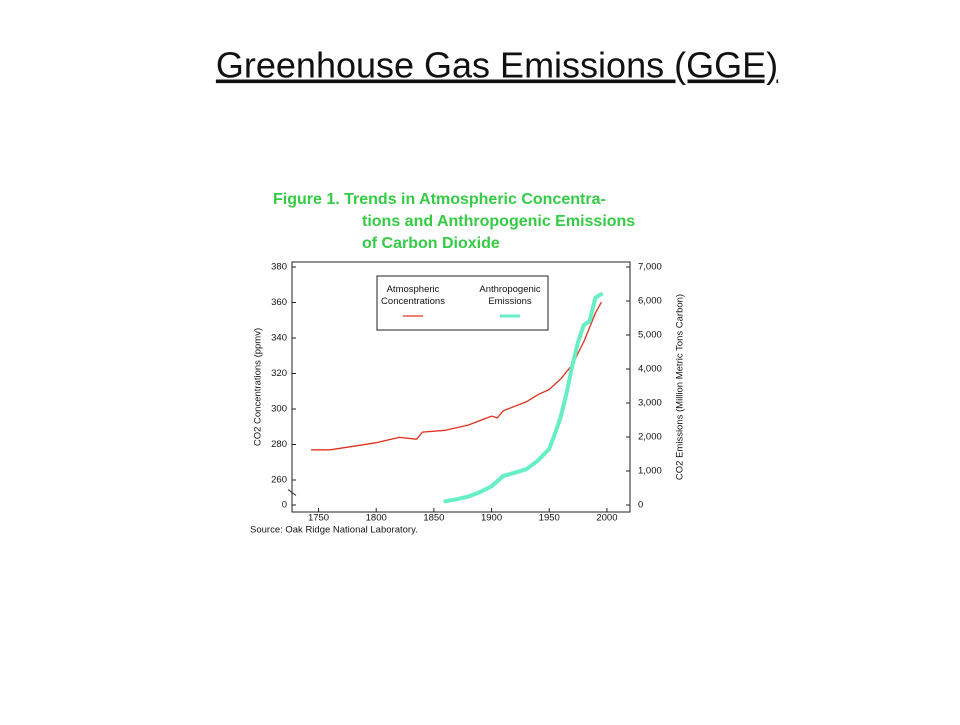 The image size is (960, 725). Describe the element at coordinates (279, 444) in the screenshot. I see `y-tick-label: 280` at that location.